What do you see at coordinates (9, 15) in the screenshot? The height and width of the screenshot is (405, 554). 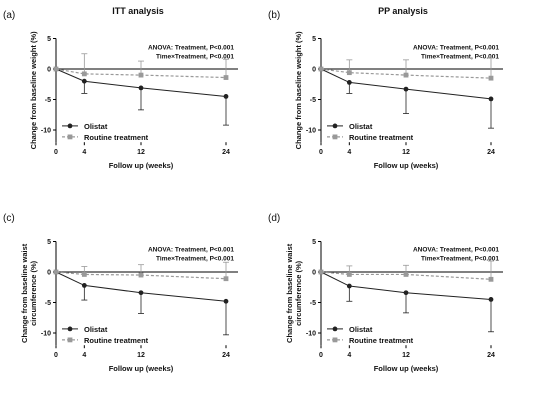 I see `panel-label: (a)` at bounding box center [9, 15].